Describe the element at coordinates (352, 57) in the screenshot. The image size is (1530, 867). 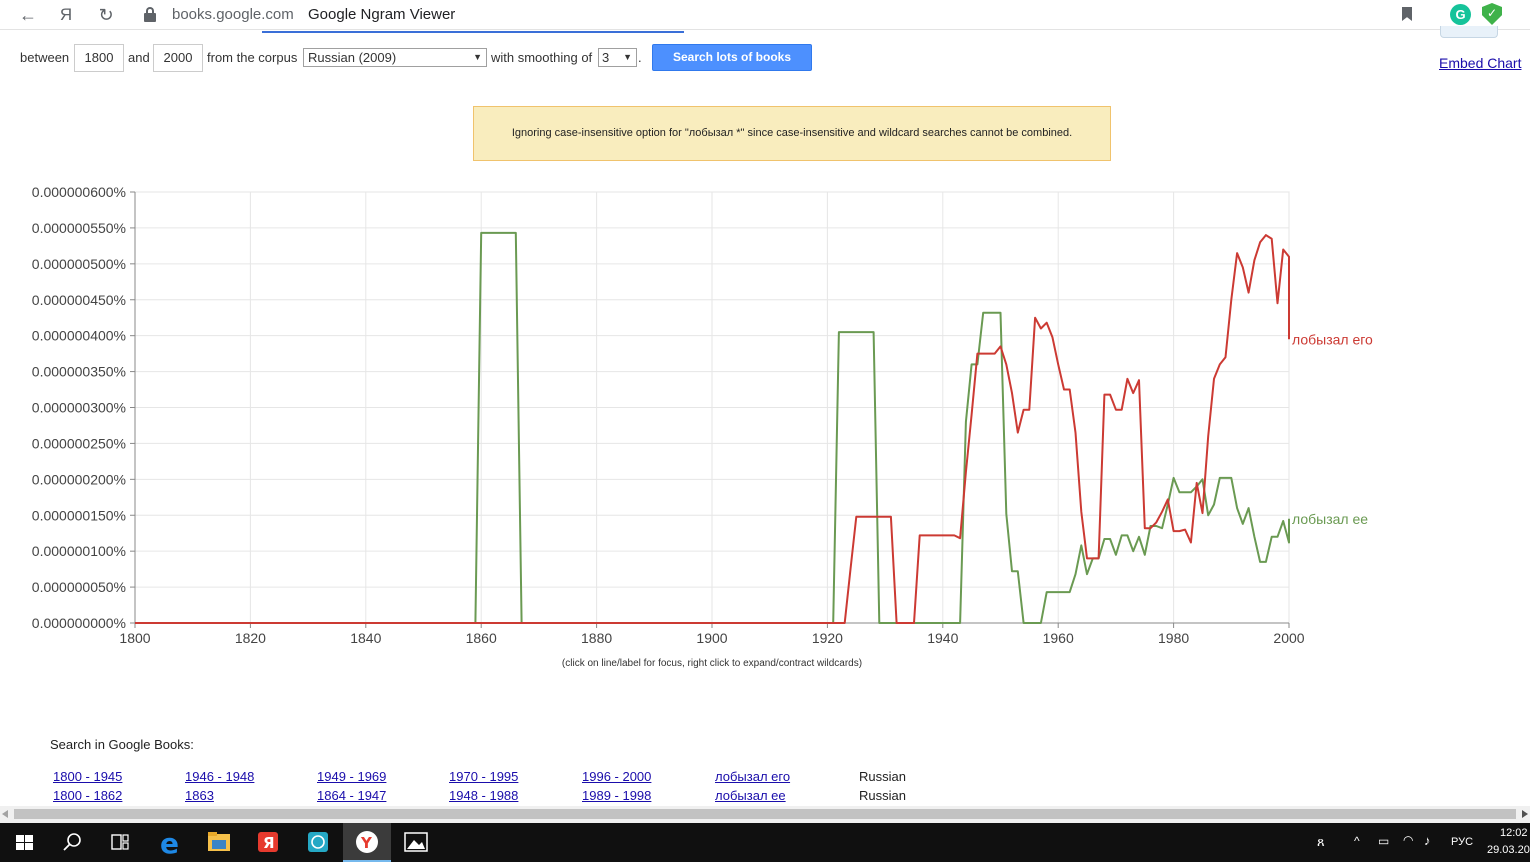
I see `corpus-value: Russian (2009)` at that location.